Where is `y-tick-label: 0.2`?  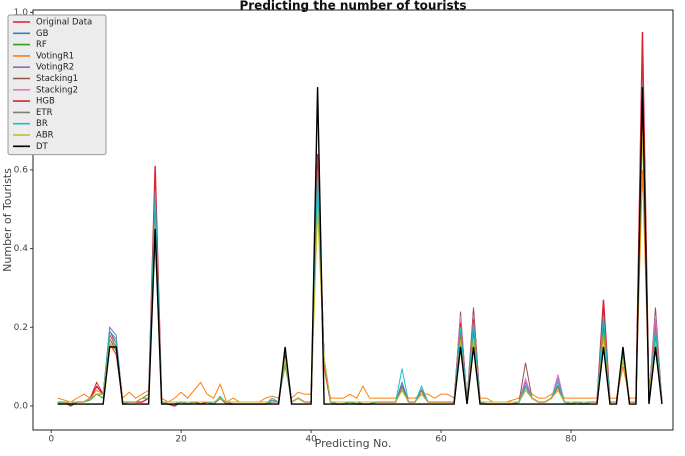
y-tick-label: 0.2 is located at coordinates (21, 328).